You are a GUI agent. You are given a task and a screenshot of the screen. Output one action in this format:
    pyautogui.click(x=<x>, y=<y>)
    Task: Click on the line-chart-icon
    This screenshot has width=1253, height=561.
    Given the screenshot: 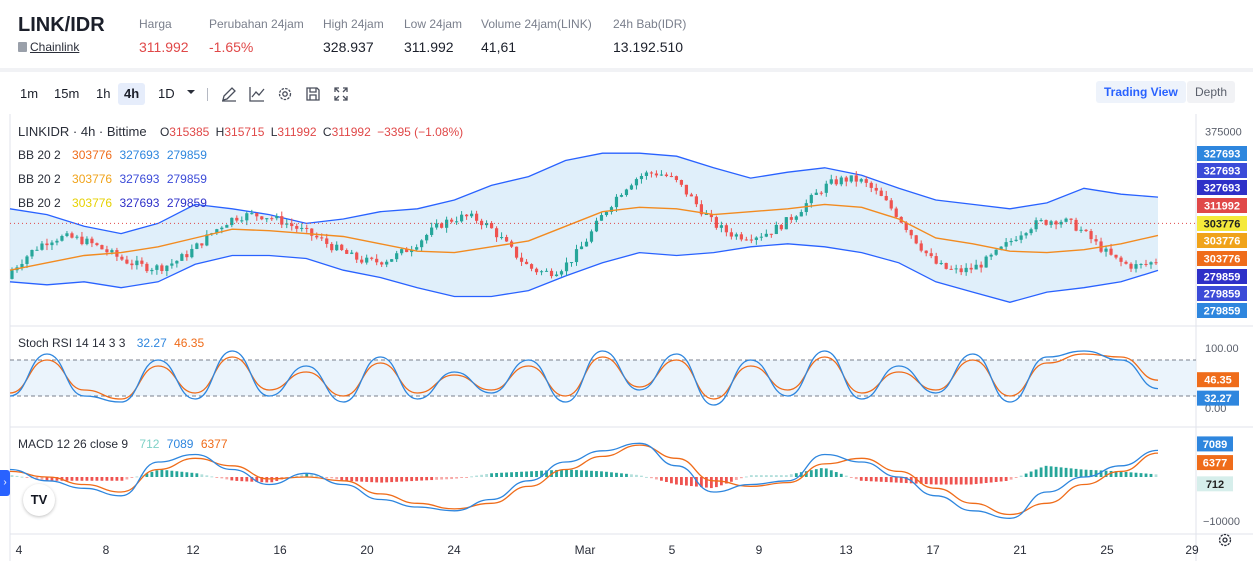 What is the action you would take?
    pyautogui.click(x=257, y=94)
    